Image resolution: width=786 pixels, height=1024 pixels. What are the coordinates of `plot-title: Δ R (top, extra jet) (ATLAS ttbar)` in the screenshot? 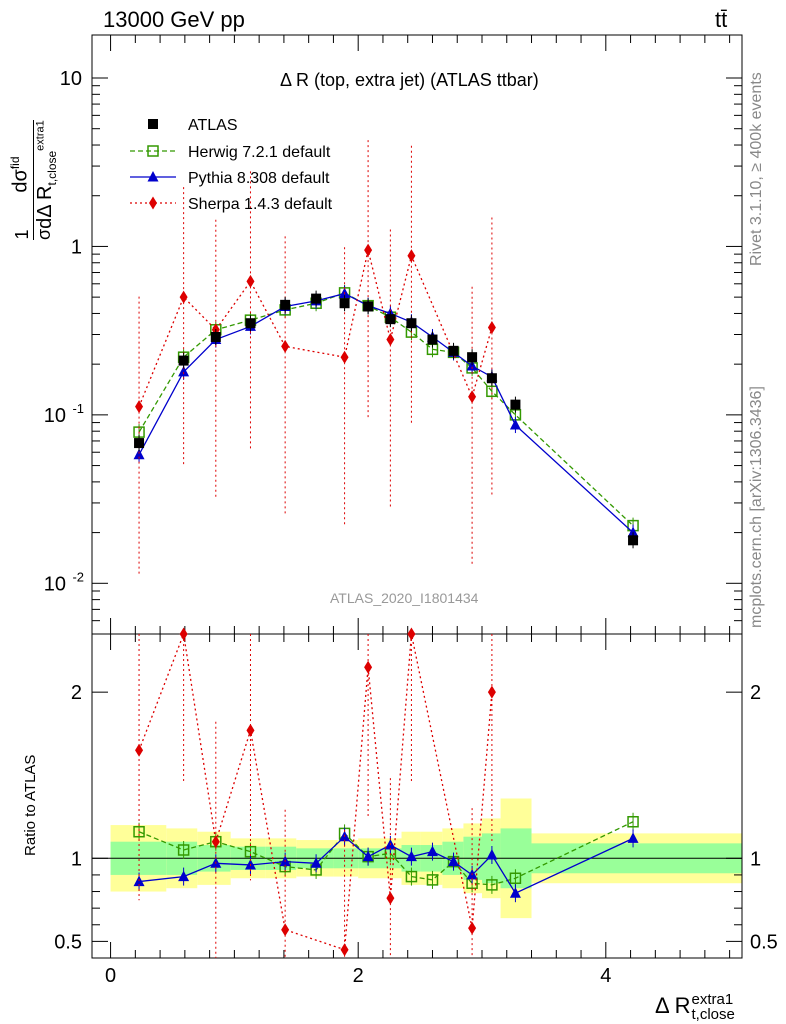 It's located at (409, 80).